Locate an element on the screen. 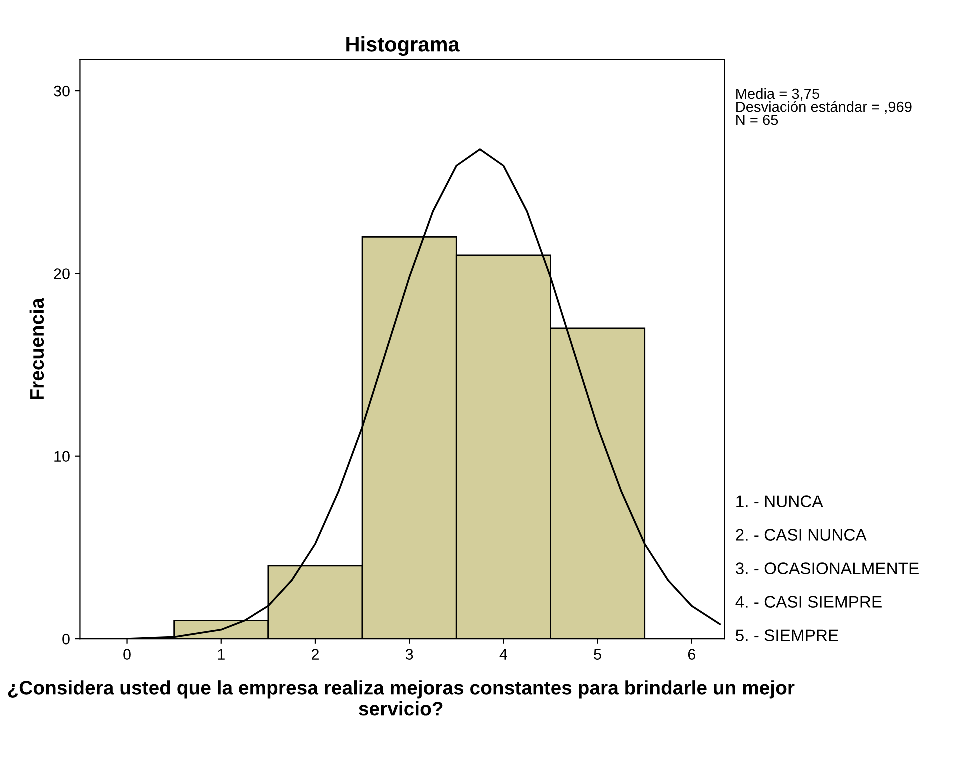 Image resolution: width=955 pixels, height=769 pixels. y-tick-label: 0 is located at coordinates (66, 639).